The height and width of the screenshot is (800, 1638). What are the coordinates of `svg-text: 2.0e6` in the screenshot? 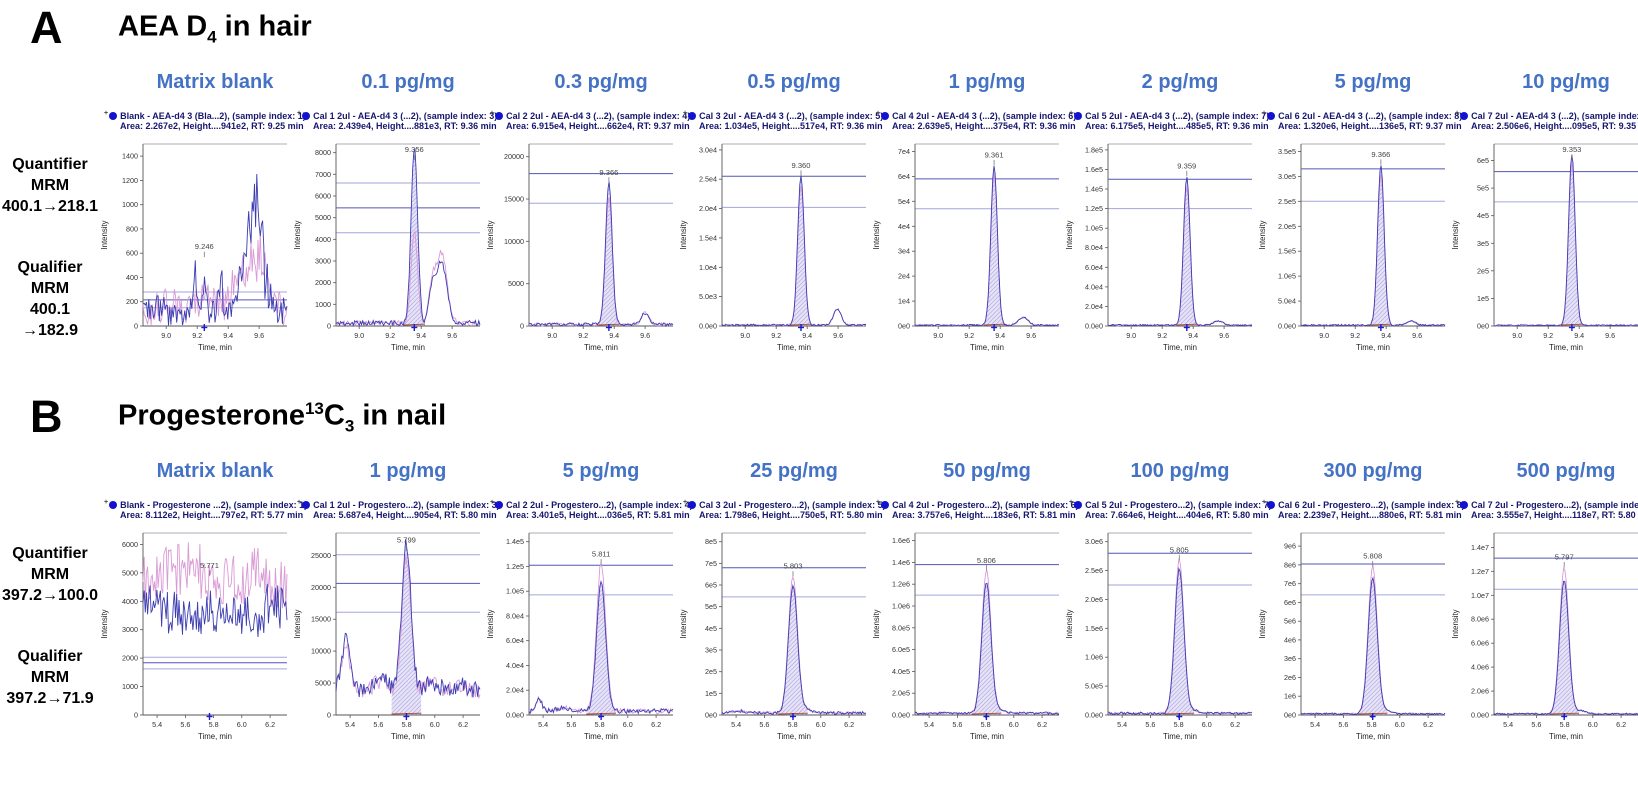 It's located at (1094, 599).